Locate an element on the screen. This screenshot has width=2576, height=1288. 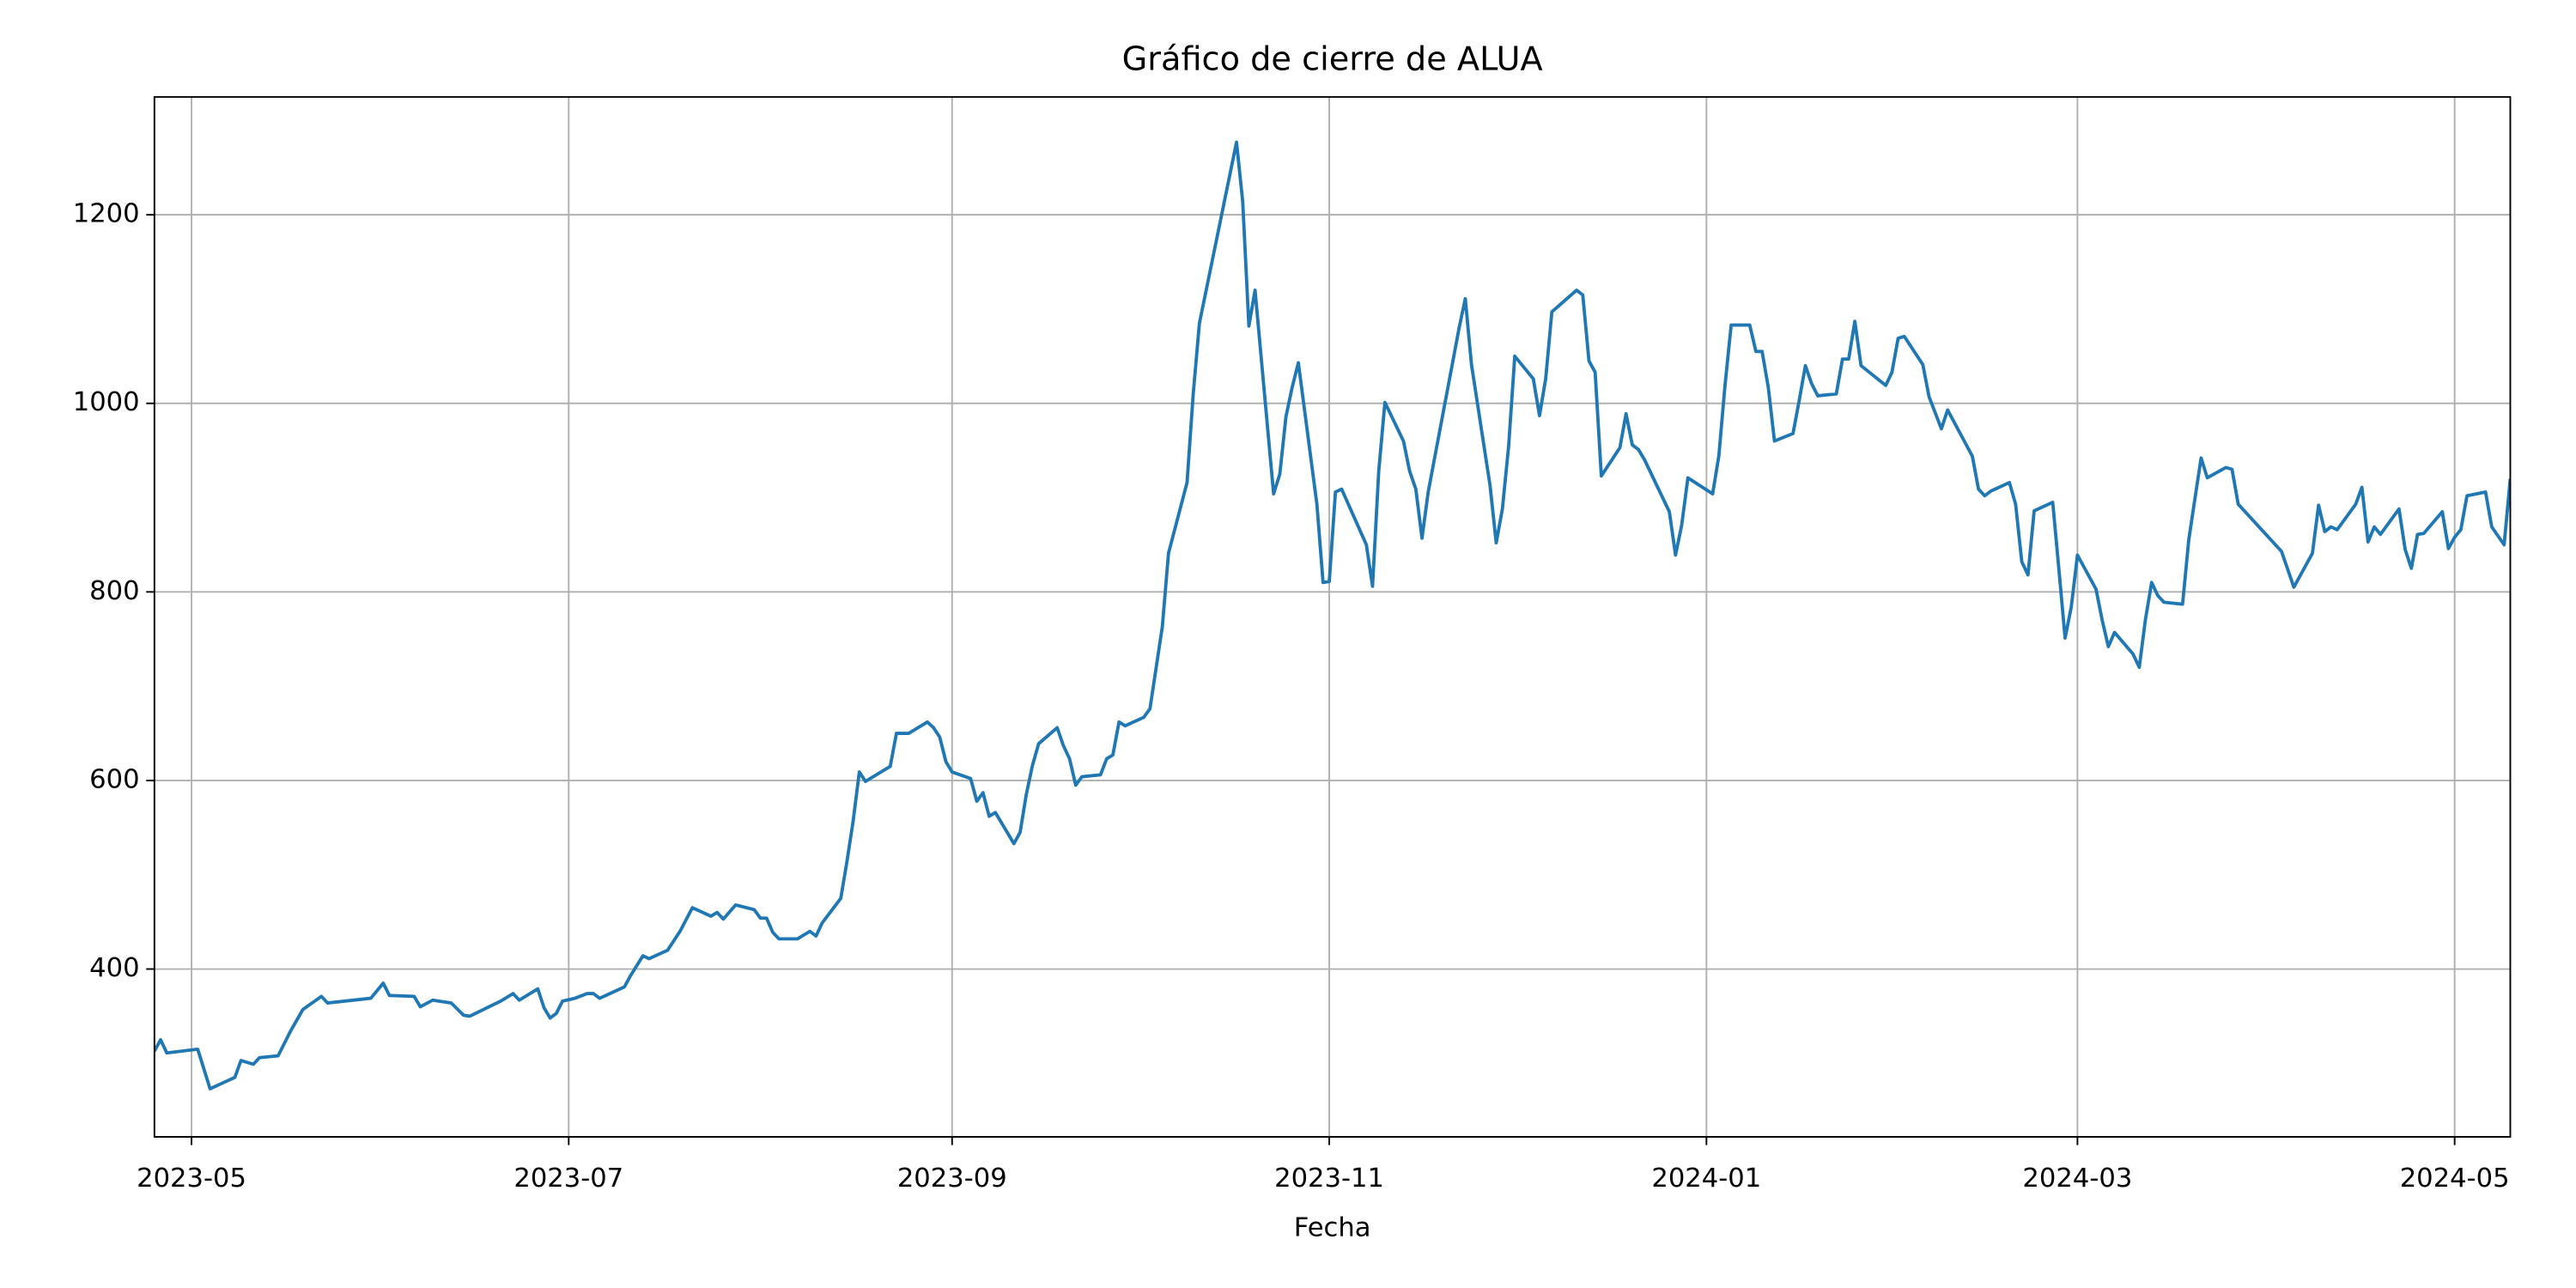
y-tick-label: 1200 is located at coordinates (106, 214).